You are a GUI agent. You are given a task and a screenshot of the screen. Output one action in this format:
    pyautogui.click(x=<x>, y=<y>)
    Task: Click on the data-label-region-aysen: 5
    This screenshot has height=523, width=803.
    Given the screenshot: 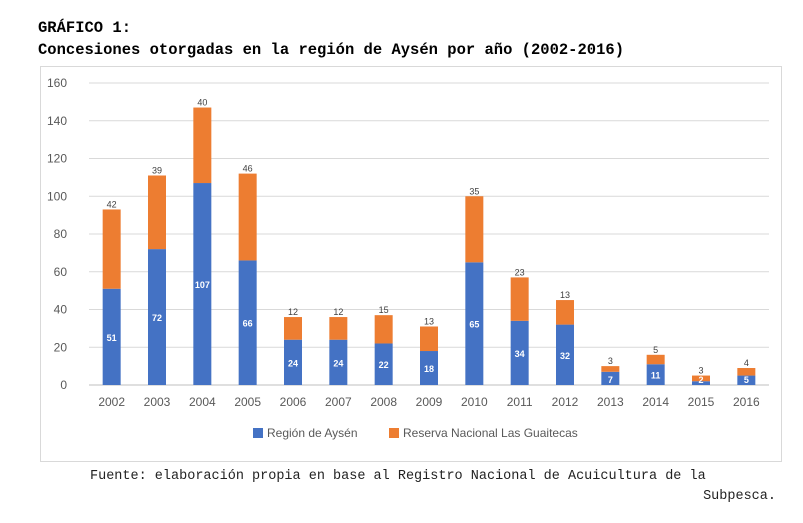 What is the action you would take?
    pyautogui.click(x=746, y=380)
    